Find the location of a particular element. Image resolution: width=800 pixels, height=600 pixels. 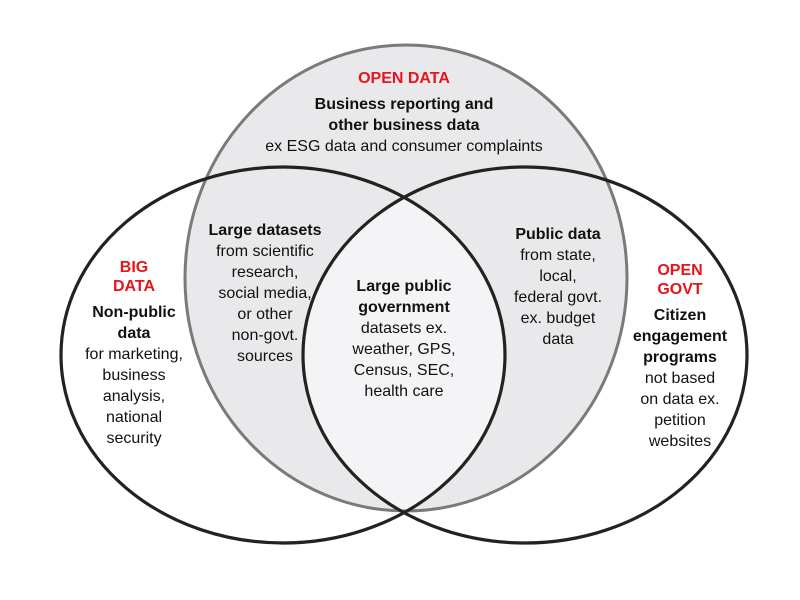

big-open-heading: Large datasets is located at coordinates (265, 230).